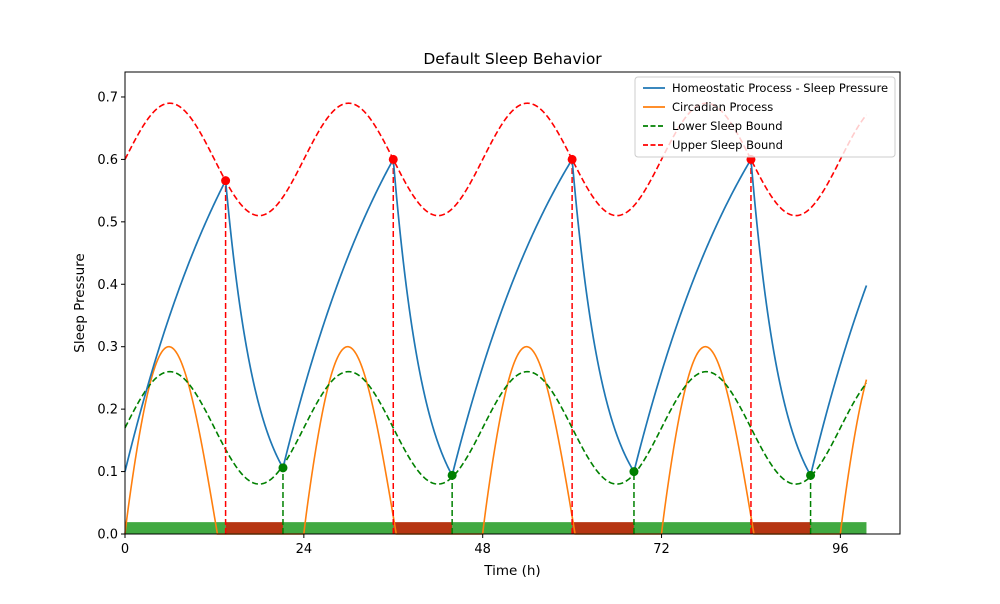 This screenshot has height=604, width=1000. What do you see at coordinates (107, 535) in the screenshot?
I see `y-tick-label-0: 0.0` at bounding box center [107, 535].